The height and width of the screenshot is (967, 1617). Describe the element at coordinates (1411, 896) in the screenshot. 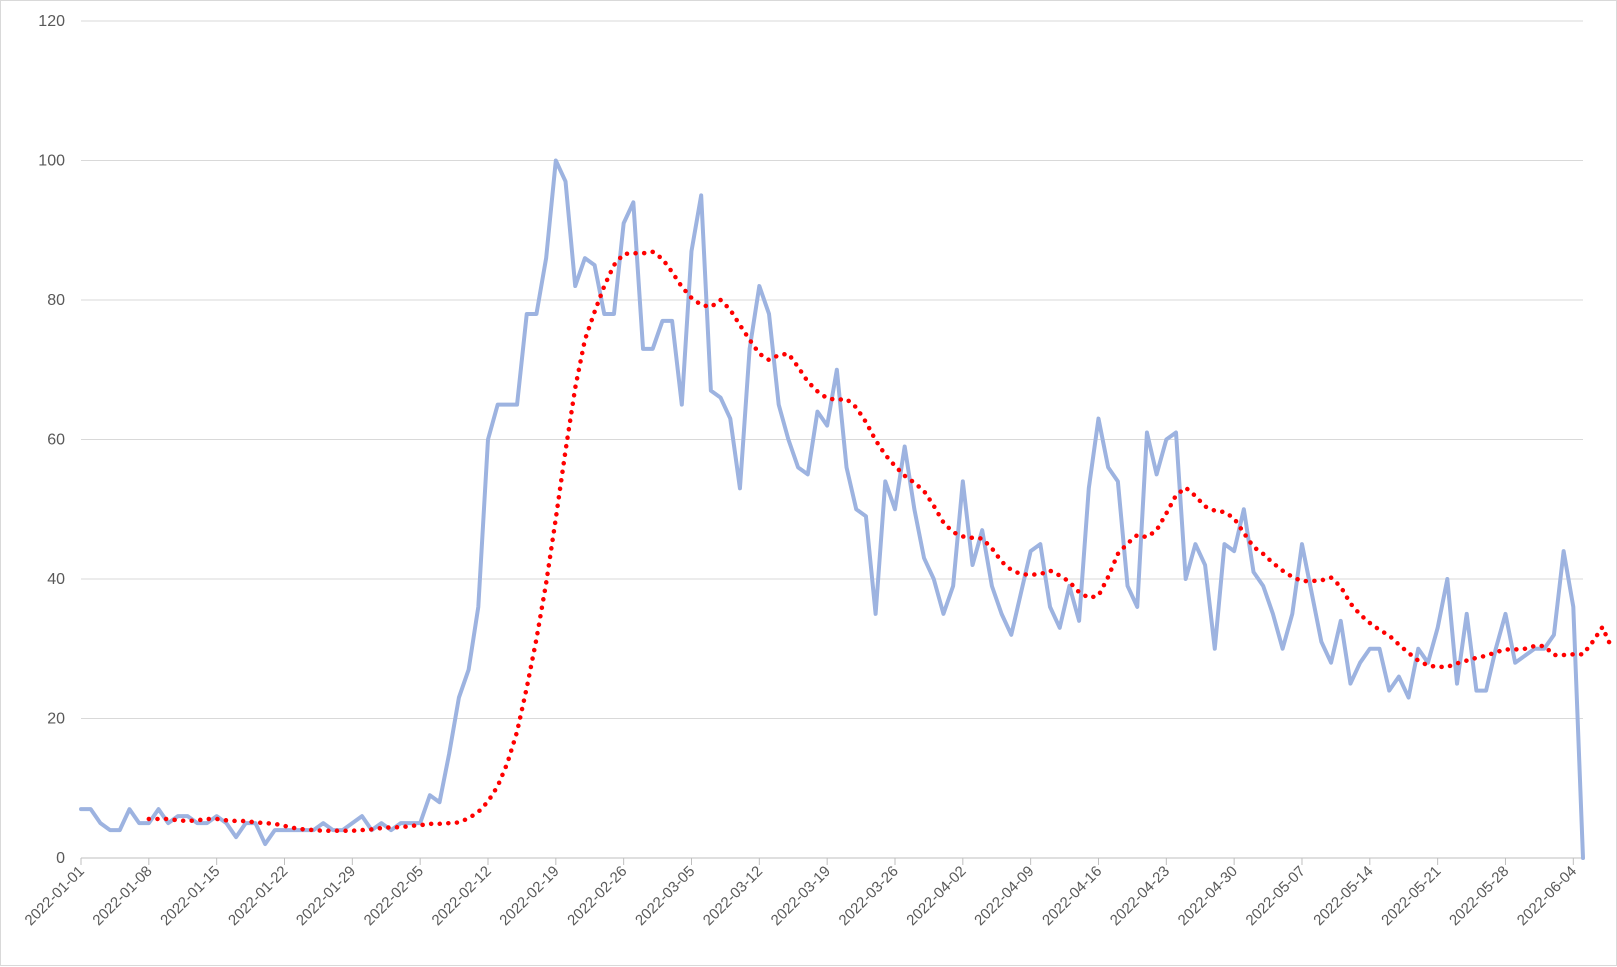

I see `x-tick-label: 2022-05-21` at that location.